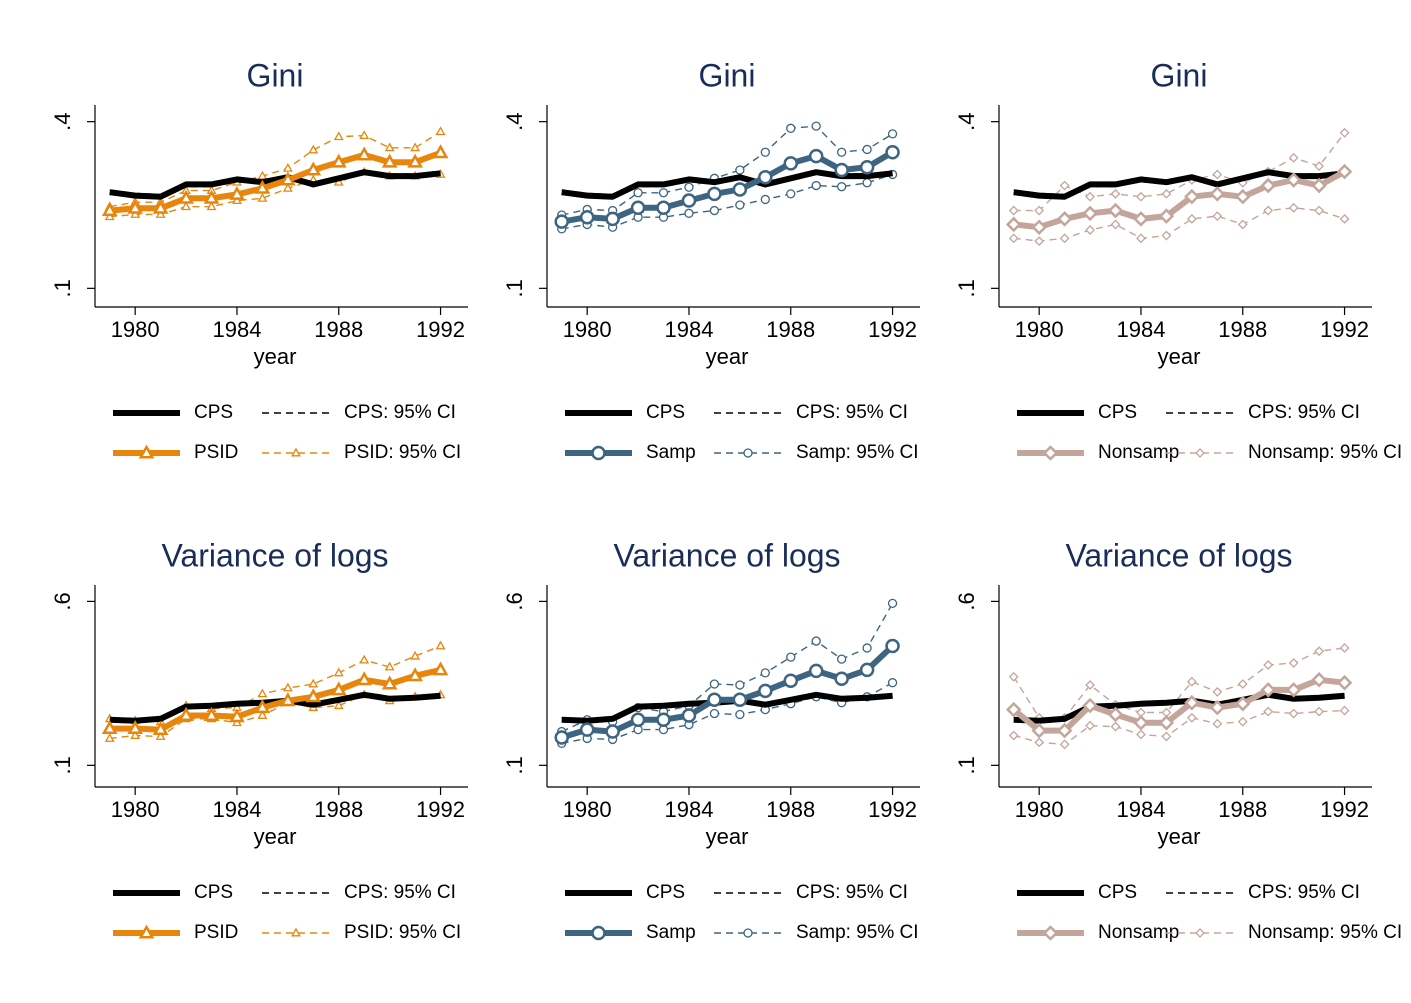  I want to click on legend-label: Samp, so click(671, 932).